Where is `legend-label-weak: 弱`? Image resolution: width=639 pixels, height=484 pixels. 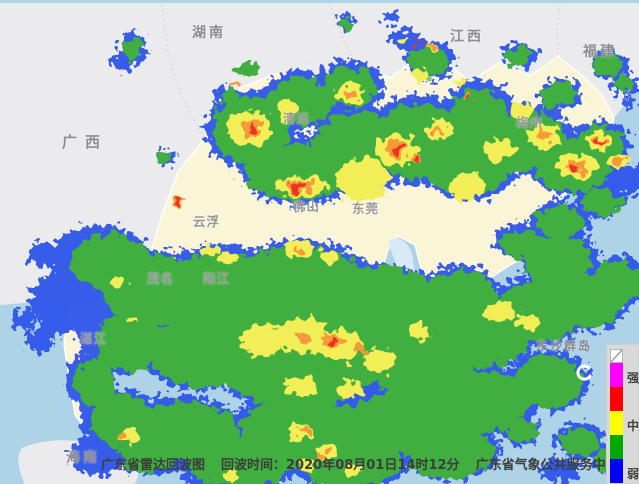
legend-label-weak: 弱 is located at coordinates (633, 474).